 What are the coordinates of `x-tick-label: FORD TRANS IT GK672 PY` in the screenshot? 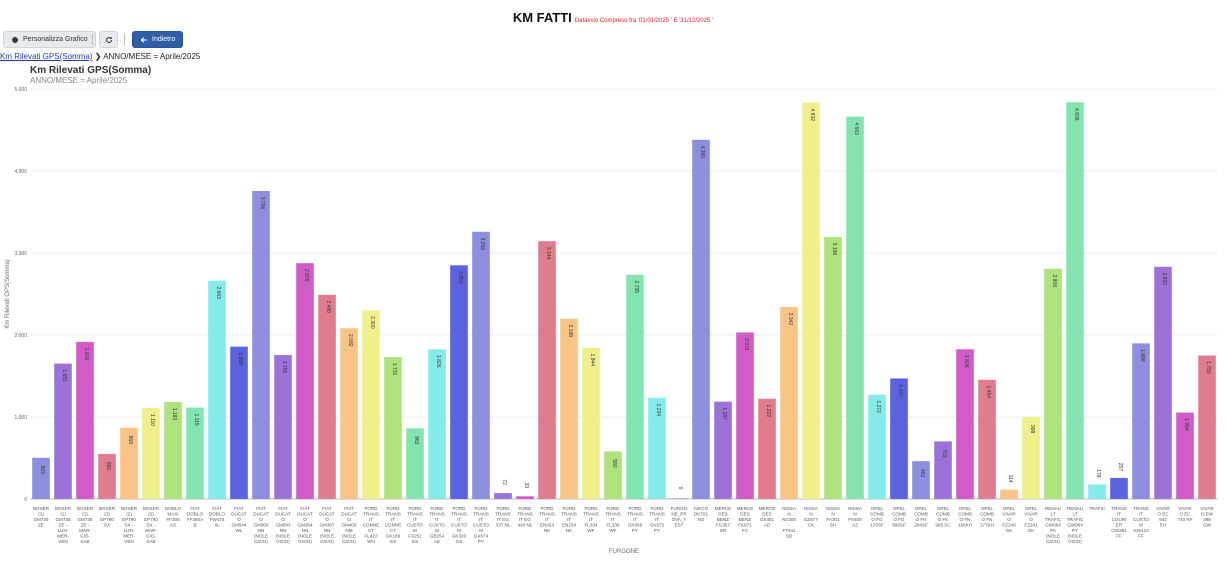 It's located at (657, 519).